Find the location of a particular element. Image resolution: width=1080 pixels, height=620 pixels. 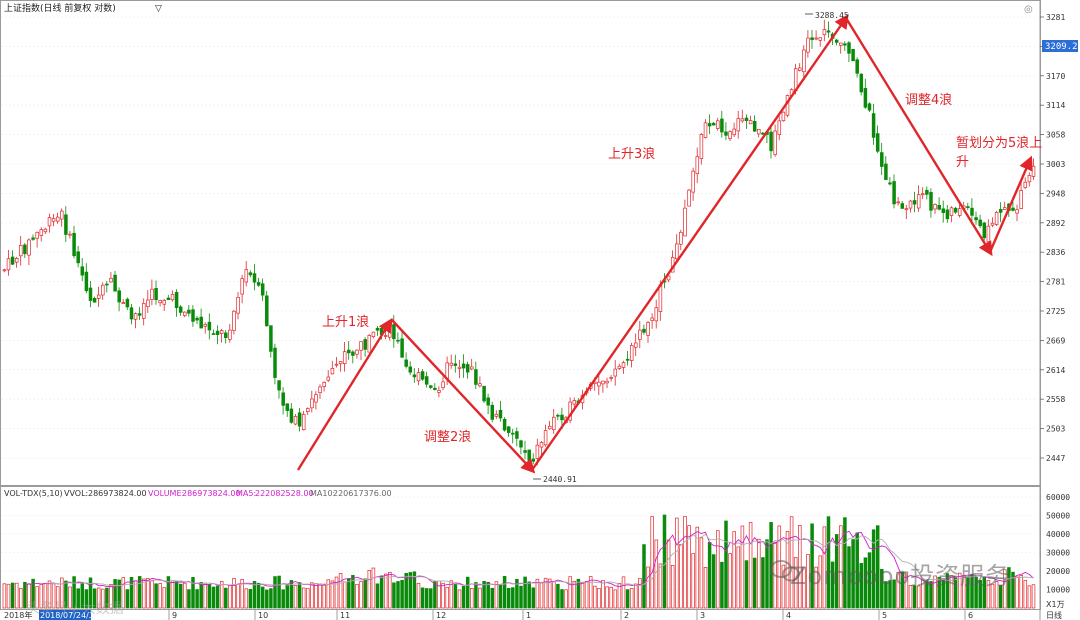

time-tick-label: 4 is located at coordinates (788, 615).